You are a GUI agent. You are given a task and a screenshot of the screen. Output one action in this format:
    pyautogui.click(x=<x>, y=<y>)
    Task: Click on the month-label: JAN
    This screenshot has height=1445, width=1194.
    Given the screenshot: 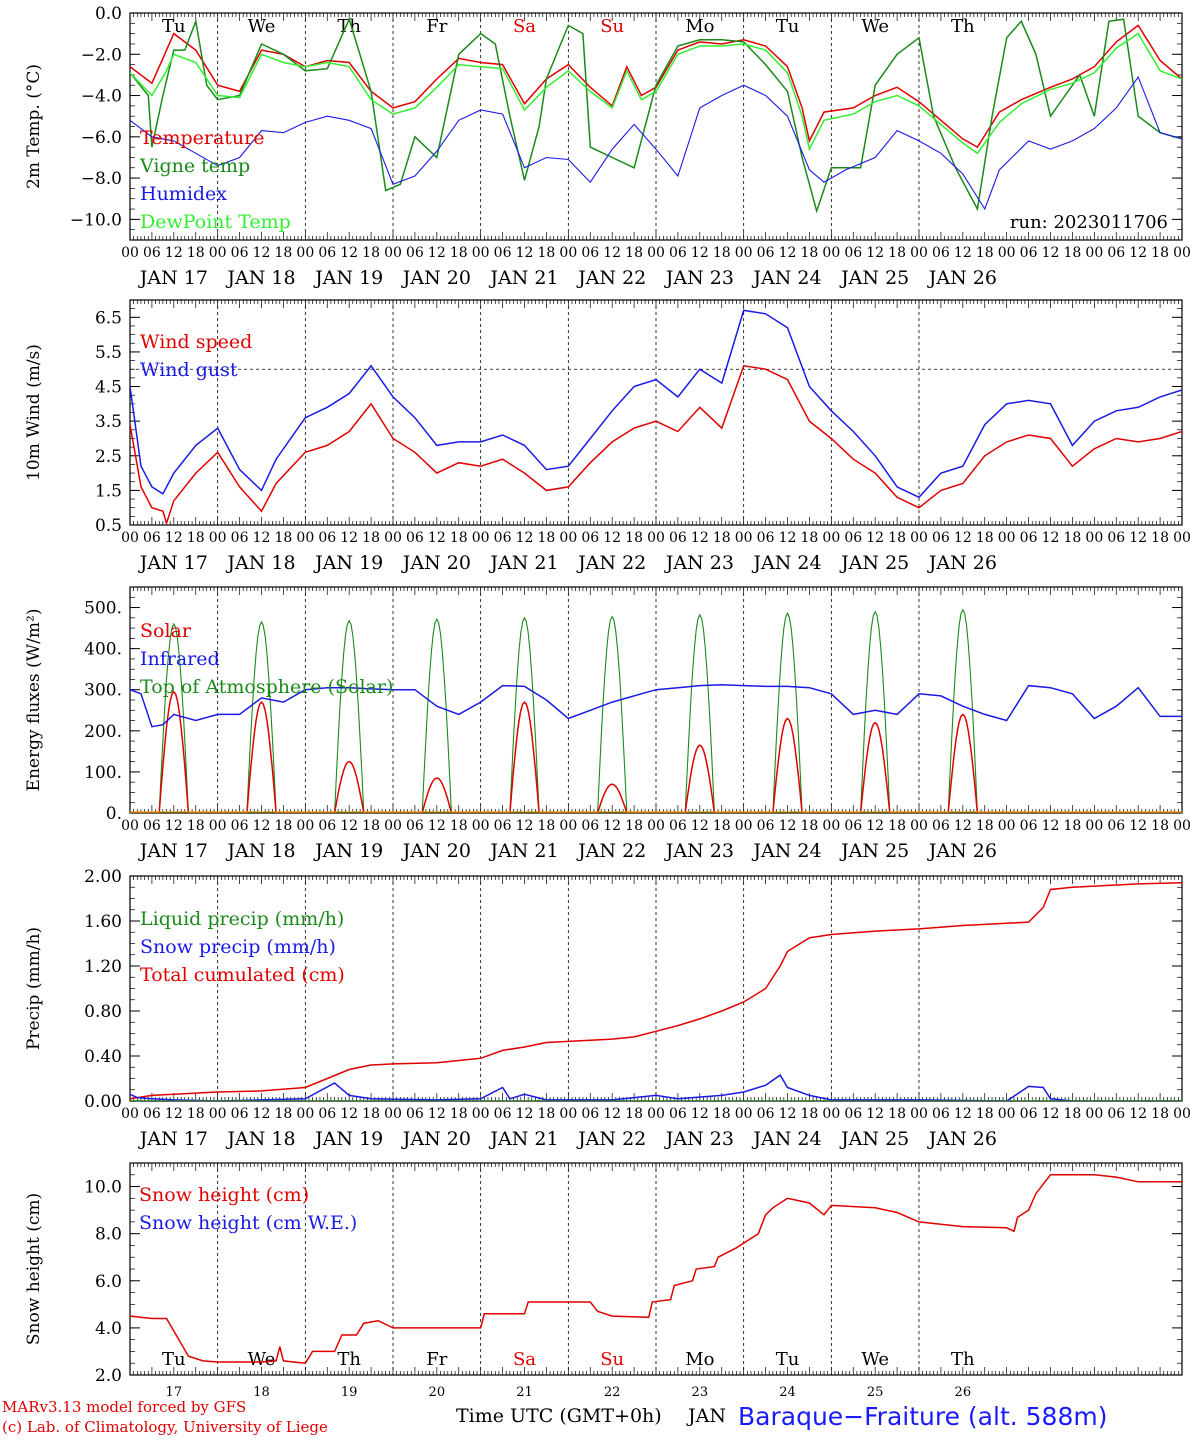 What is the action you would take?
    pyautogui.click(x=707, y=1416)
    